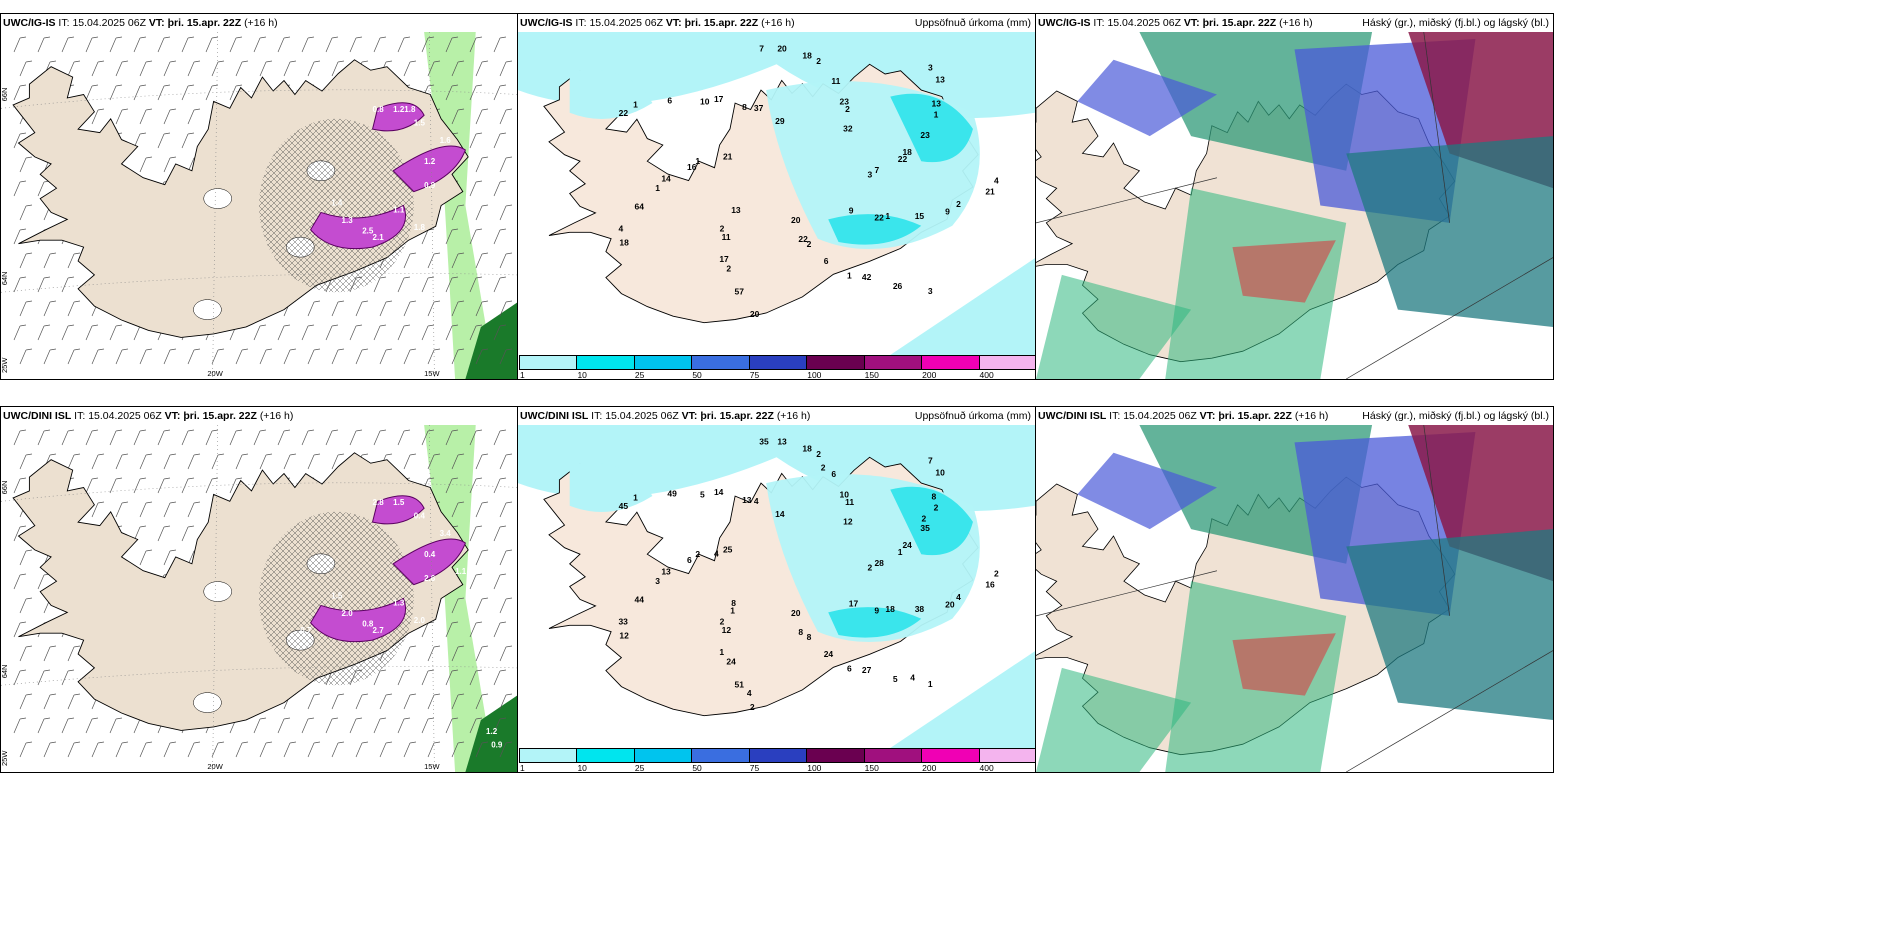 This screenshot has height=950, width=1900. What do you see at coordinates (990, 585) in the screenshot?
I see `precip-amount-label: 16` at bounding box center [990, 585].